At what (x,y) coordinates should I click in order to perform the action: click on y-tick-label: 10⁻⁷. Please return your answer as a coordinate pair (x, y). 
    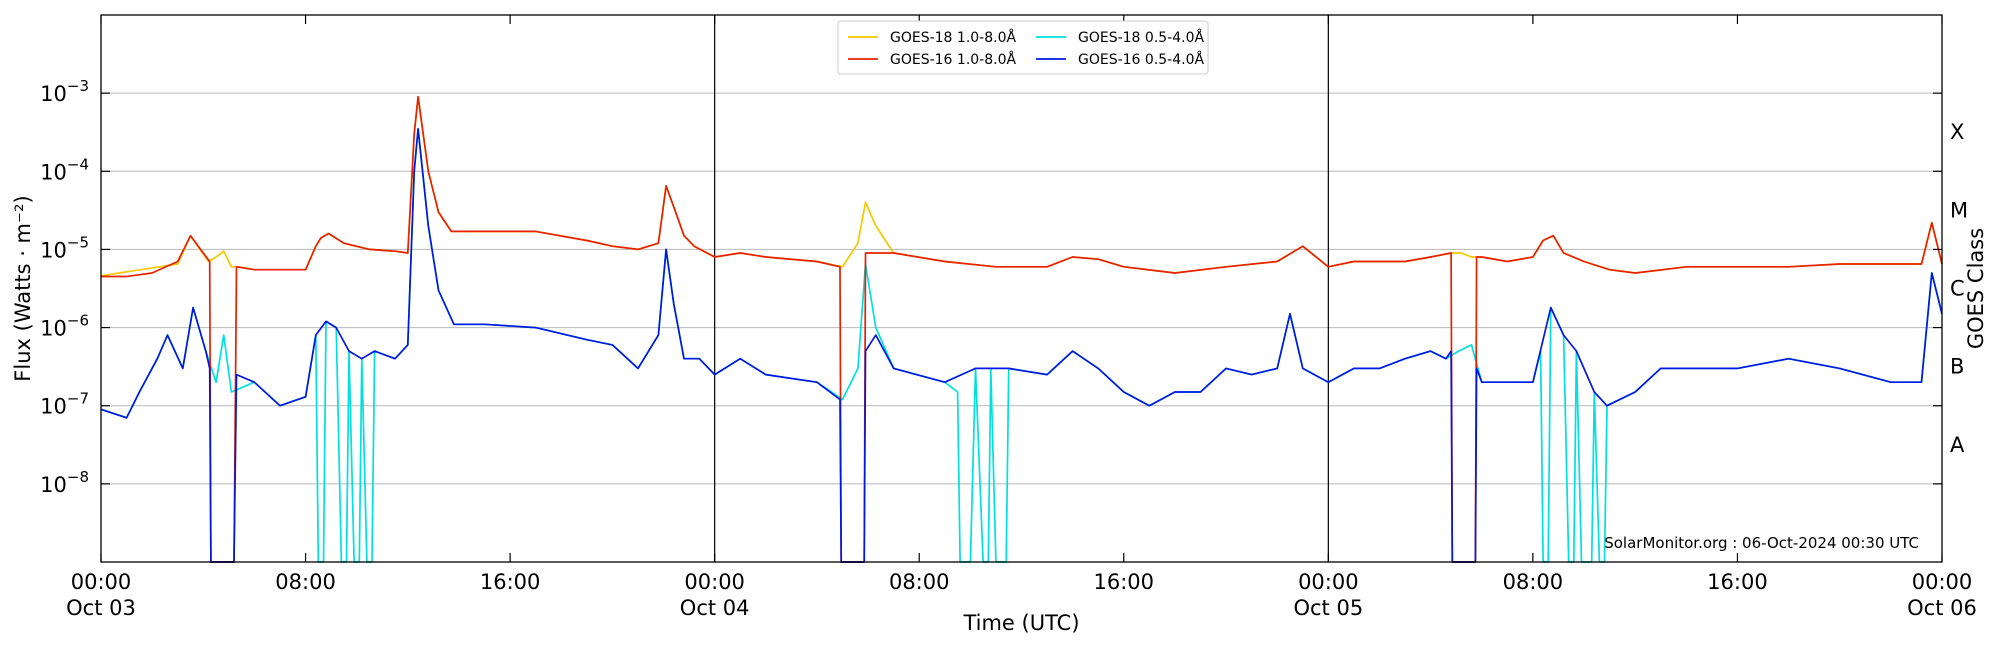
    Looking at the image, I should click on (64, 404).